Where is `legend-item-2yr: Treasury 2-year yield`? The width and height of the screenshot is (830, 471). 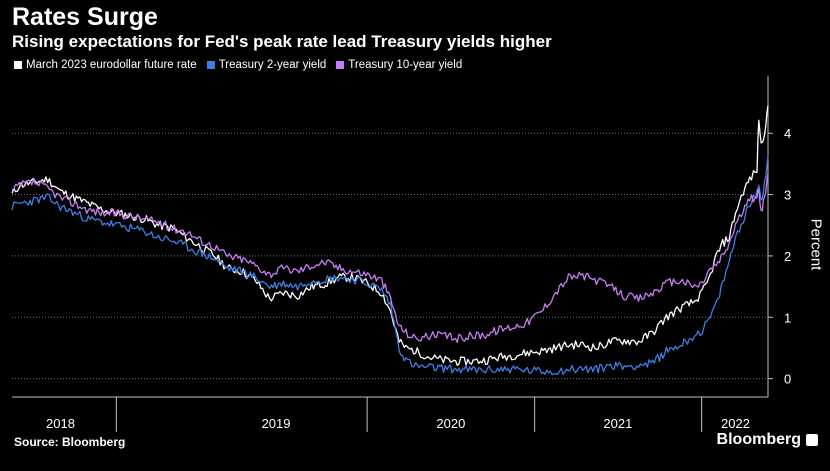 legend-item-2yr: Treasury 2-year yield is located at coordinates (266, 65).